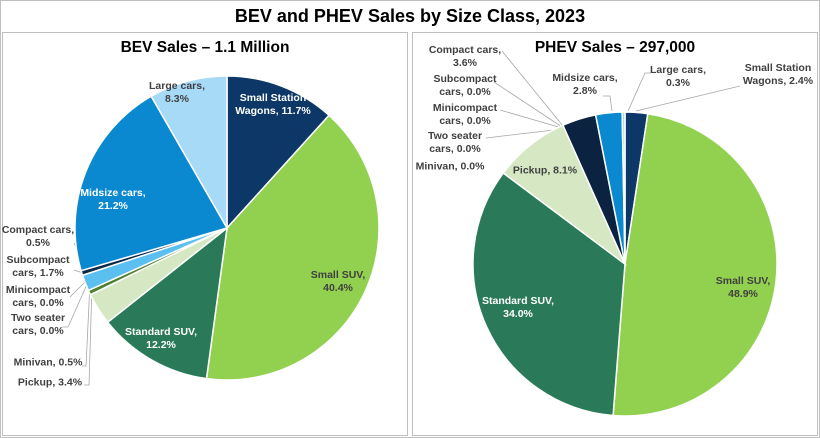  What do you see at coordinates (167, 303) in the screenshot?
I see `slice-bev-standard-suv` at bounding box center [167, 303].